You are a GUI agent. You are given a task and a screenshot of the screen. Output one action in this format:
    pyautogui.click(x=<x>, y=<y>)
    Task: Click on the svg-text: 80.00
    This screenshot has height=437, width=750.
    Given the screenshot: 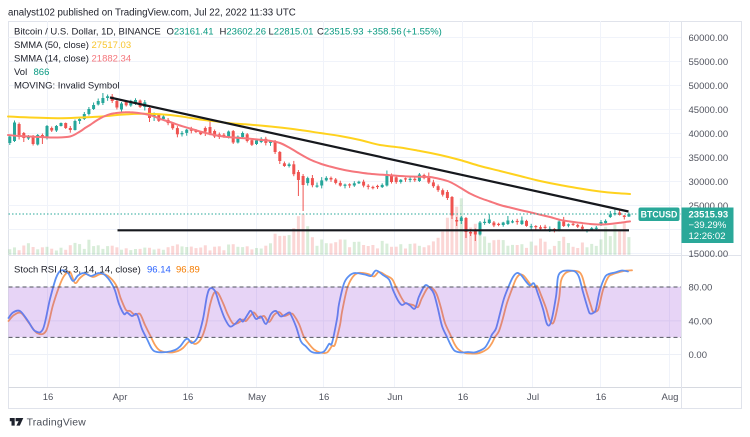 What is the action you would take?
    pyautogui.click(x=701, y=287)
    